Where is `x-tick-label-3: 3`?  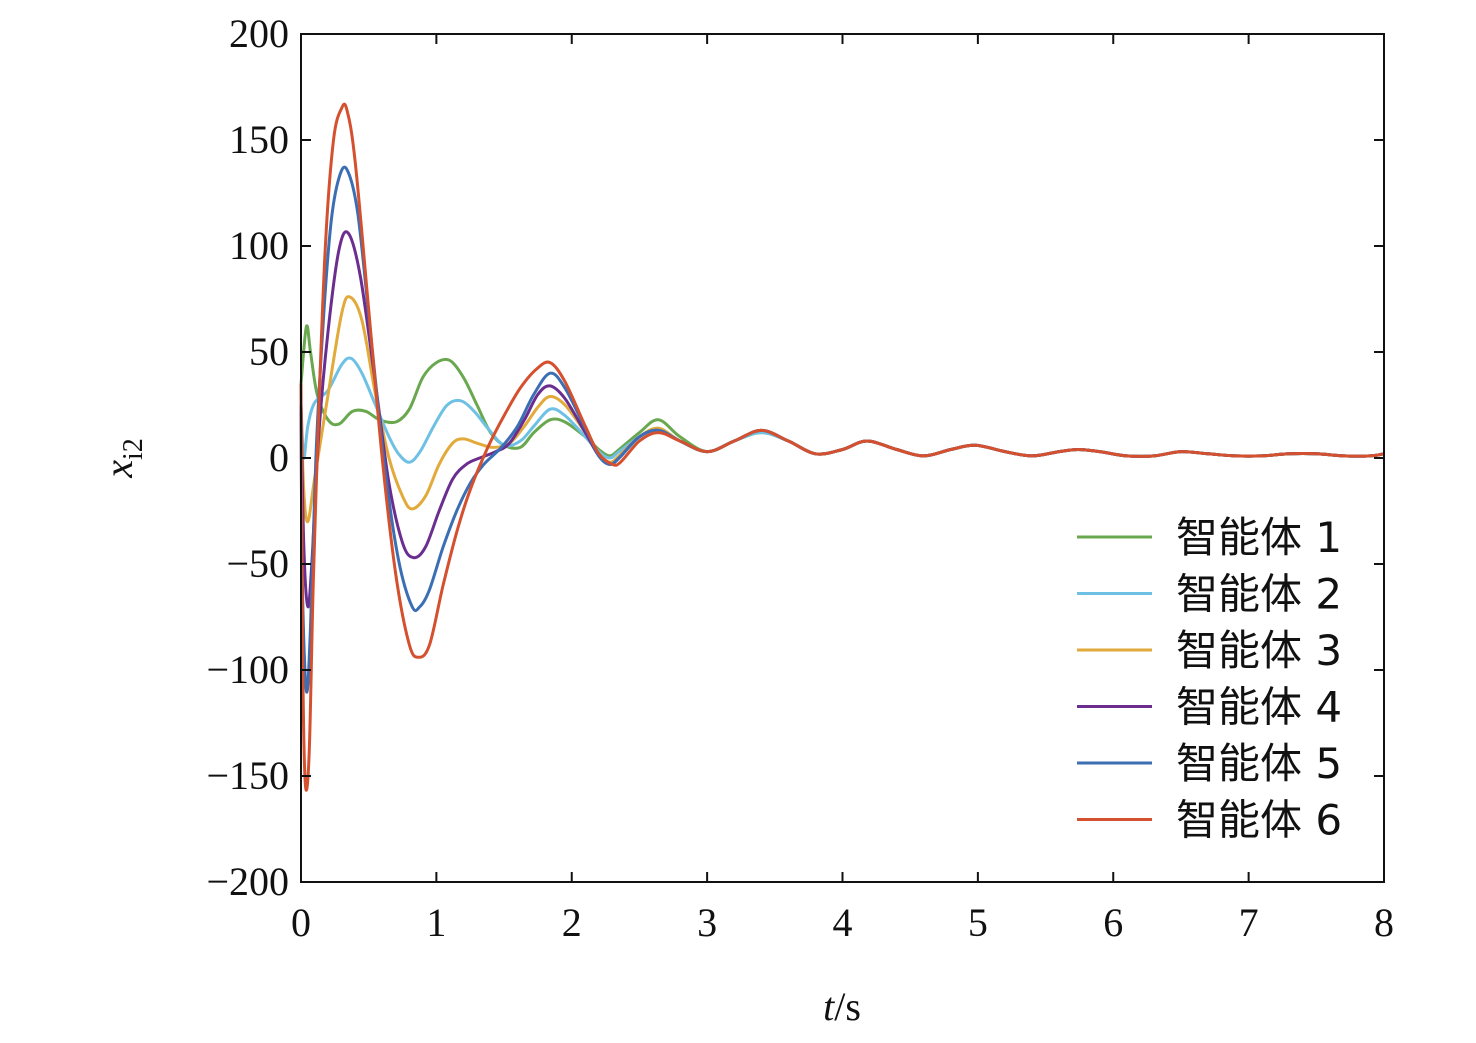
x-tick-label-3: 3 is located at coordinates (707, 922).